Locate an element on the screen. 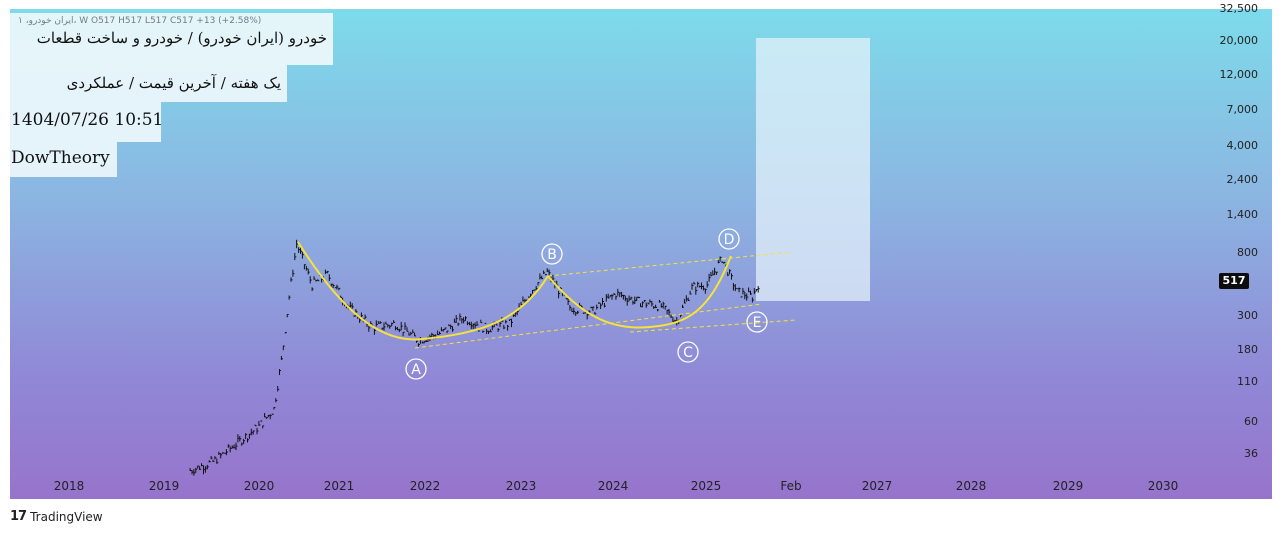 The image size is (1282, 535). channel-middle-line is located at coordinates (588, 326).